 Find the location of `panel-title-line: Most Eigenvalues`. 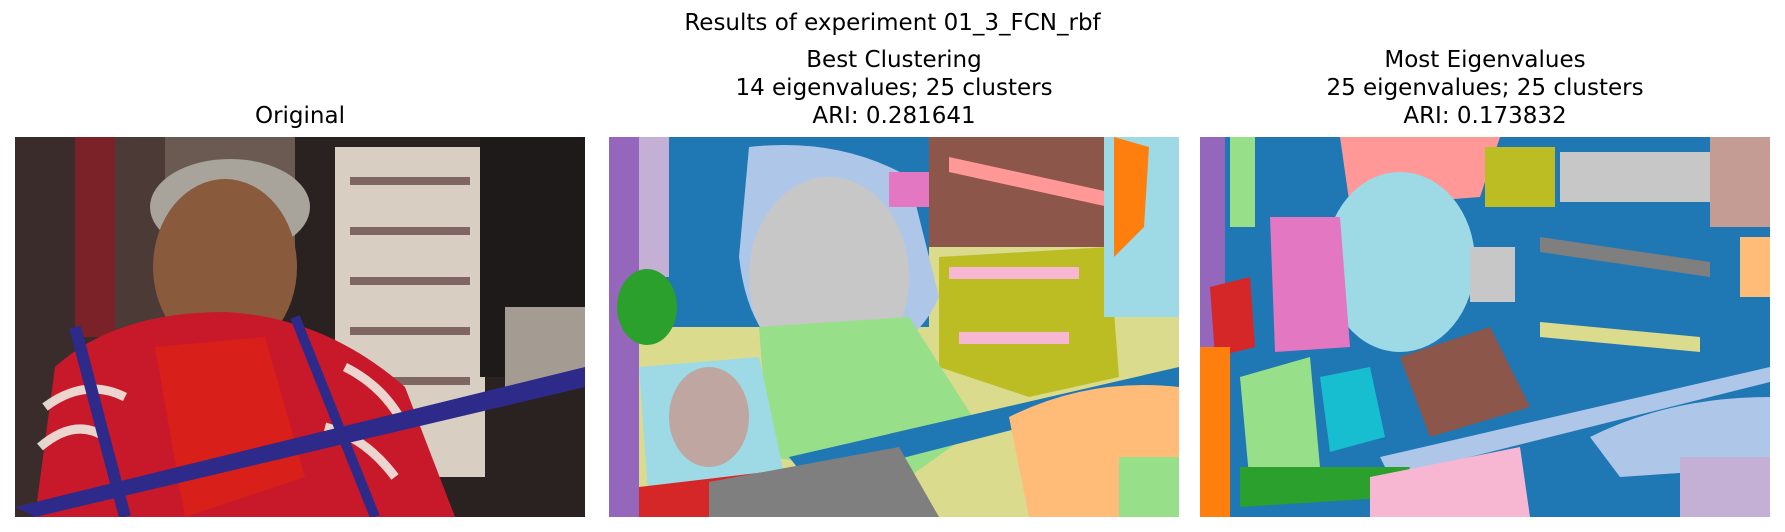

panel-title-line: Most Eigenvalues is located at coordinates (1485, 60).